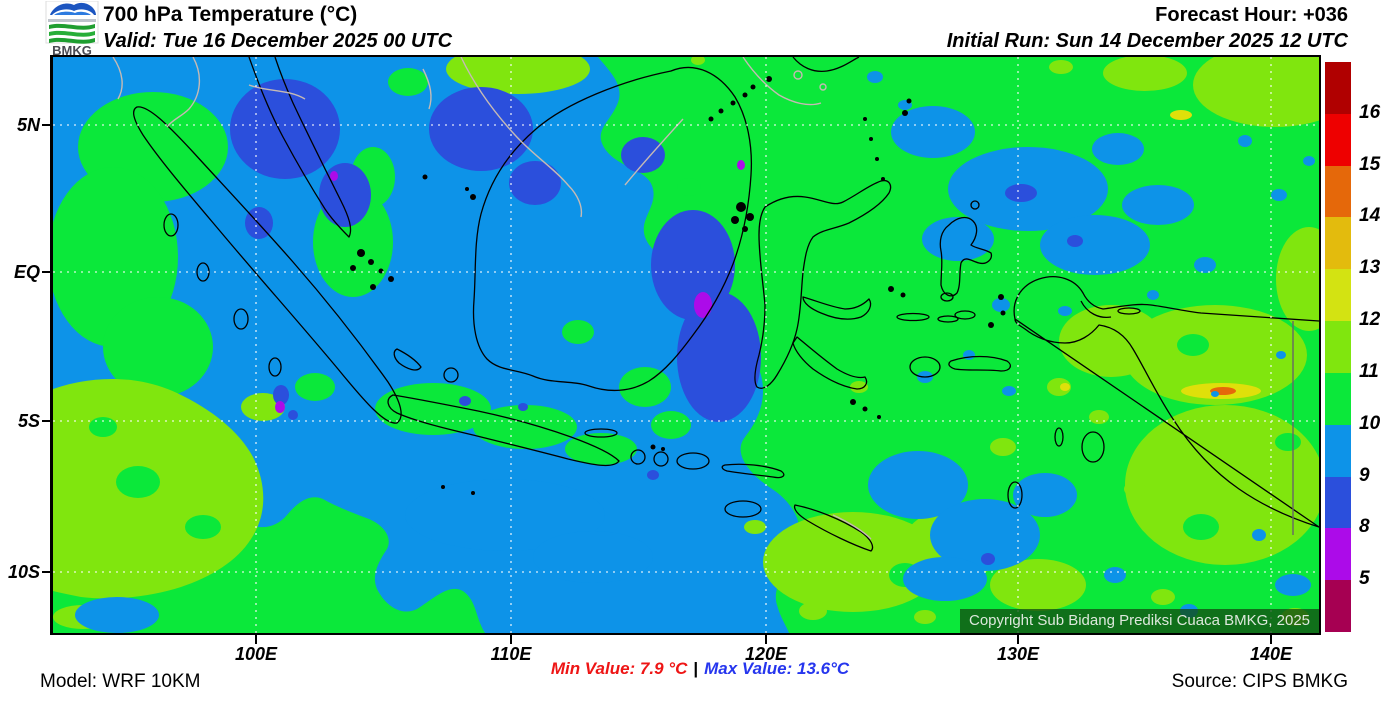 This screenshot has width=1400, height=709. I want to click on lon-label: 120E, so click(766, 654).